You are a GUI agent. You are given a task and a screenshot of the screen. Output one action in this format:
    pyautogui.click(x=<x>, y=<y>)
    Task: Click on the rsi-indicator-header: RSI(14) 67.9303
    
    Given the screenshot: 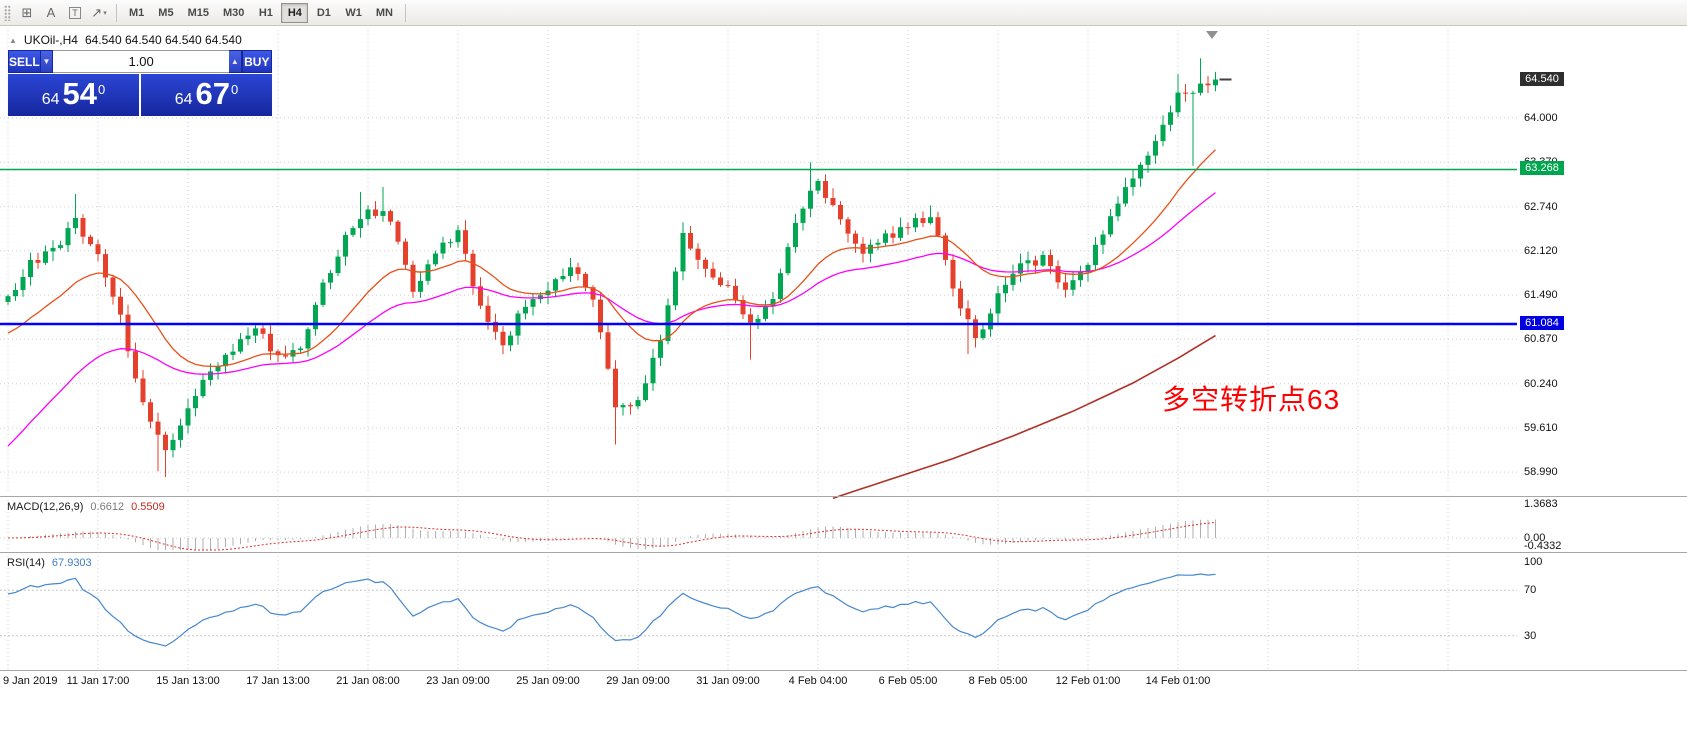 What is the action you would take?
    pyautogui.click(x=49, y=563)
    